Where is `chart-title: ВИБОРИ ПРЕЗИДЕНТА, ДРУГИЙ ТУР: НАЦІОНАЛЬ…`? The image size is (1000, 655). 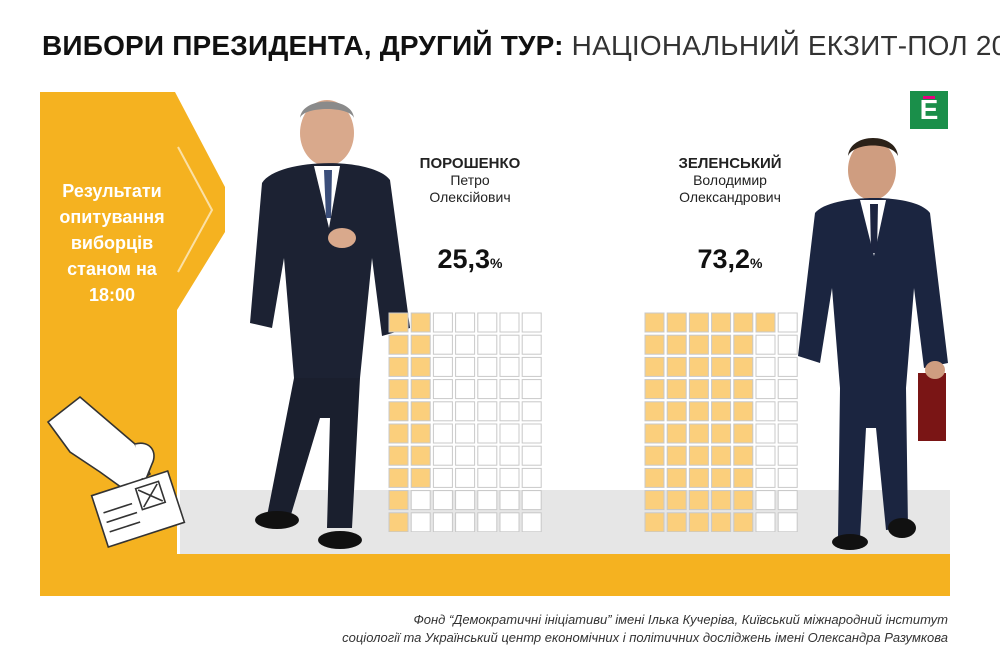 chart-title: ВИБОРИ ПРЕЗИДЕНТА, ДРУГИЙ ТУР: НАЦІОНАЛЬ… is located at coordinates (521, 46).